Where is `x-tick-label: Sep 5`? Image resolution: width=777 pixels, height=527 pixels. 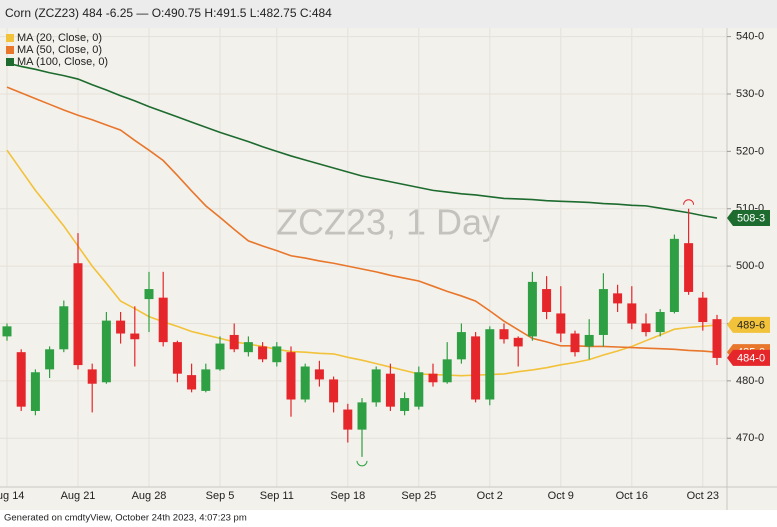
x-tick-label: Sep 5 is located at coordinates (220, 496).